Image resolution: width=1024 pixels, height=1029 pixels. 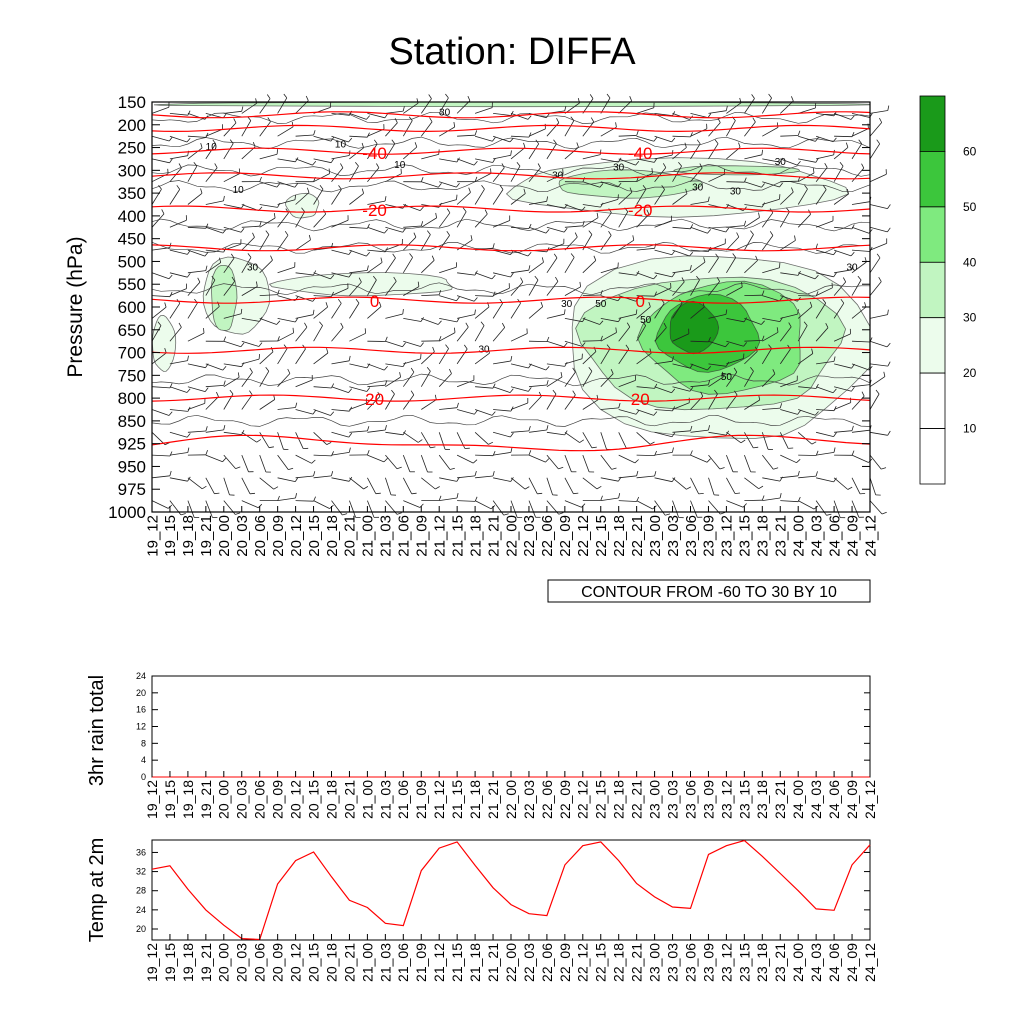 I want to click on rain-time-tick-label: 20_12, so click(x=296, y=799).